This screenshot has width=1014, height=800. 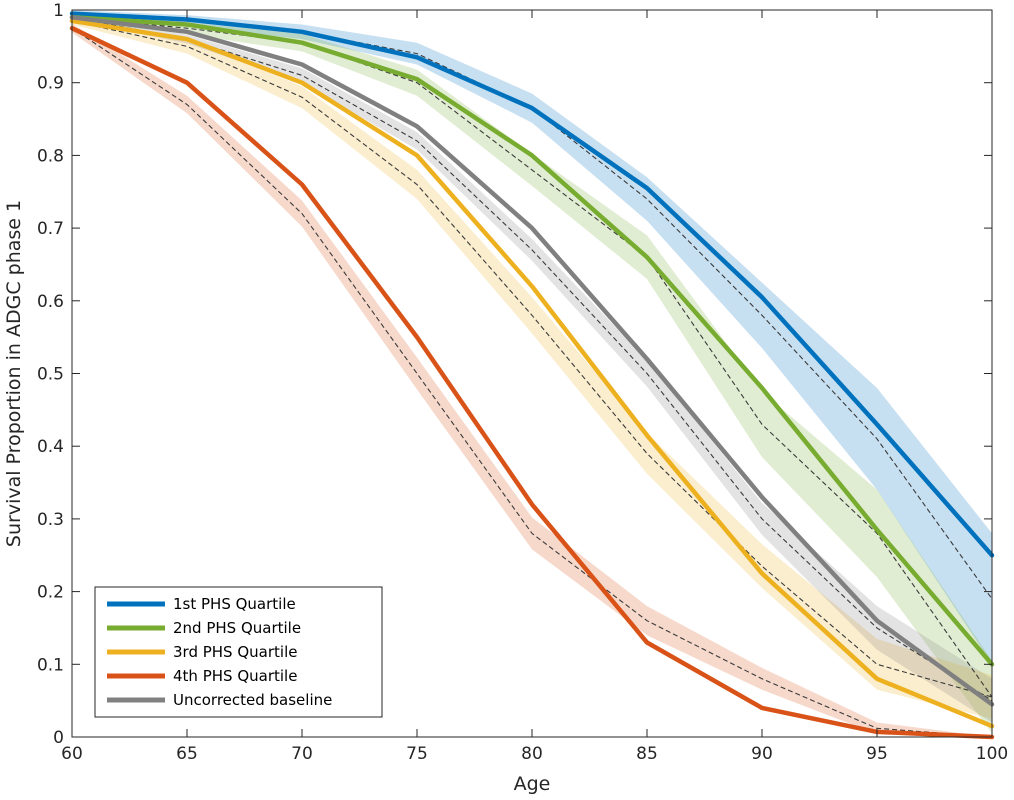 I want to click on y-tick-label: 0.7, so click(x=50, y=229).